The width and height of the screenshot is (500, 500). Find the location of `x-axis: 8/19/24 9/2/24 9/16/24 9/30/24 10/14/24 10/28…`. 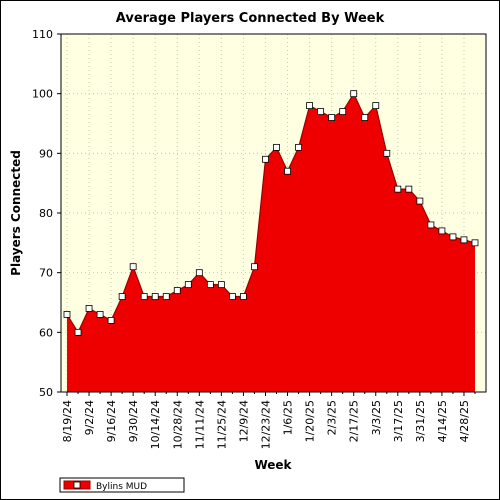

x-axis: 8/19/24 9/2/24 9/16/24 9/30/24 10/14/24 10/28… is located at coordinates (268, 420).